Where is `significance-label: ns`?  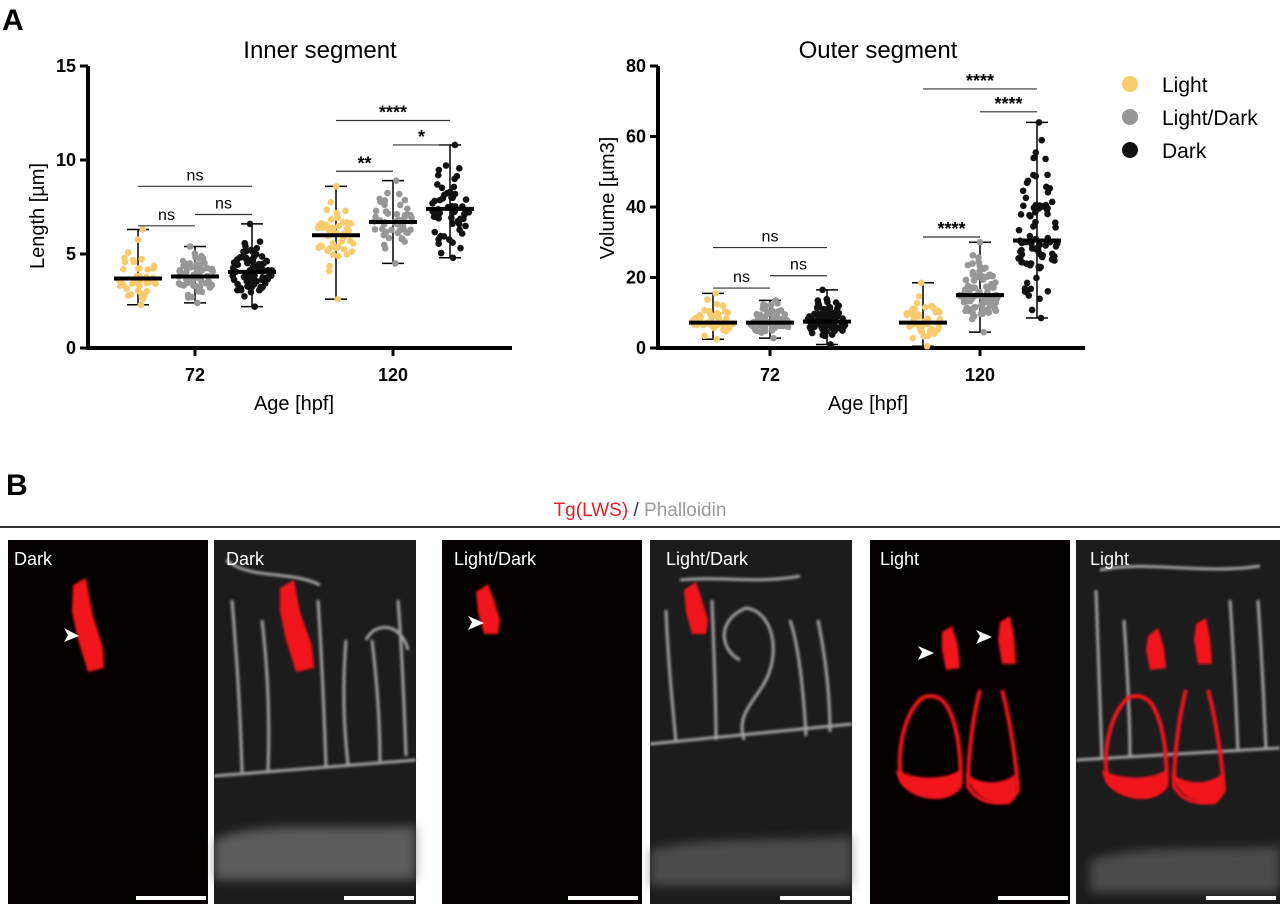 significance-label: ns is located at coordinates (798, 265).